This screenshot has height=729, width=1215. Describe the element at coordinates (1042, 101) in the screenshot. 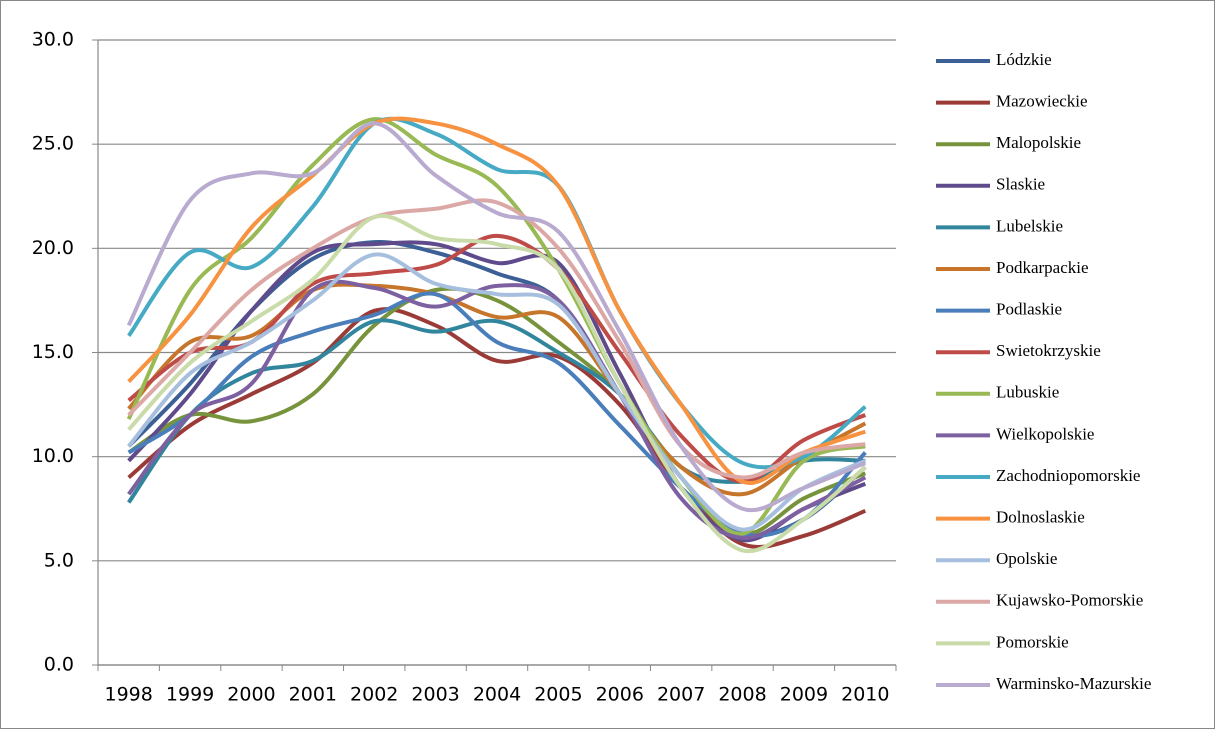

I see `legend-label: Mazowieckie` at that location.